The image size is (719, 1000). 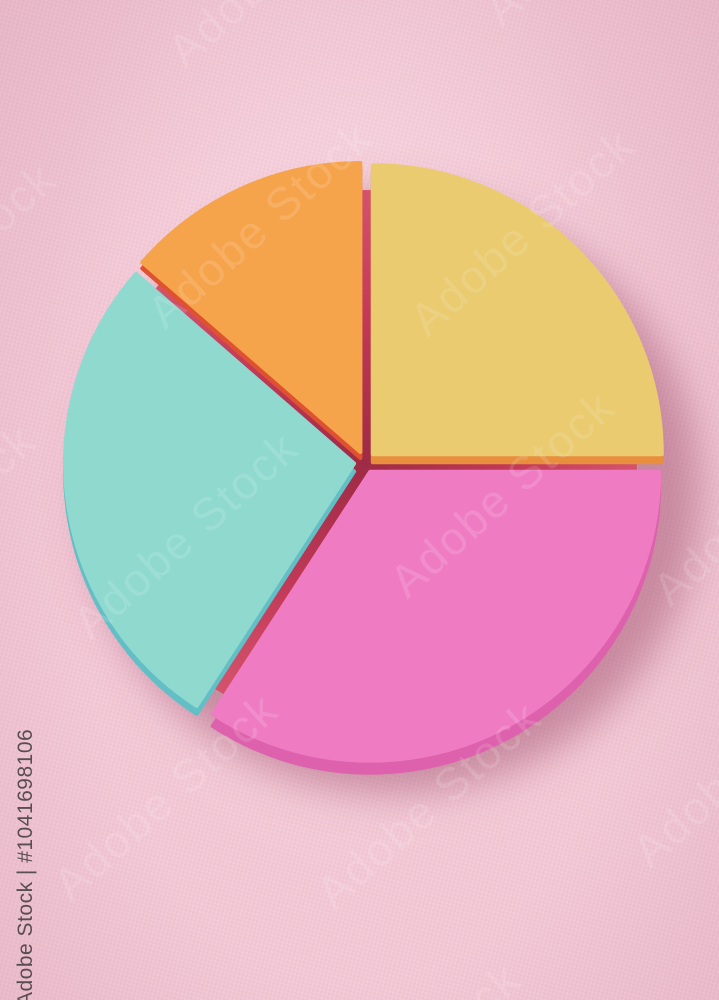 I want to click on pie-slice-yellow-segment, so click(x=517, y=310).